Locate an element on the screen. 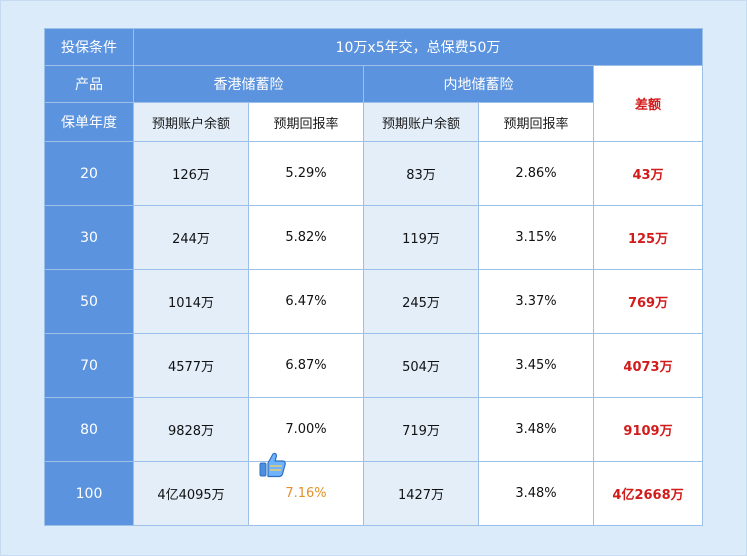 Image resolution: width=747 pixels, height=556 pixels. table-row: 30 244万 5.82% 119万 3.15% 125万 is located at coordinates (374, 237).